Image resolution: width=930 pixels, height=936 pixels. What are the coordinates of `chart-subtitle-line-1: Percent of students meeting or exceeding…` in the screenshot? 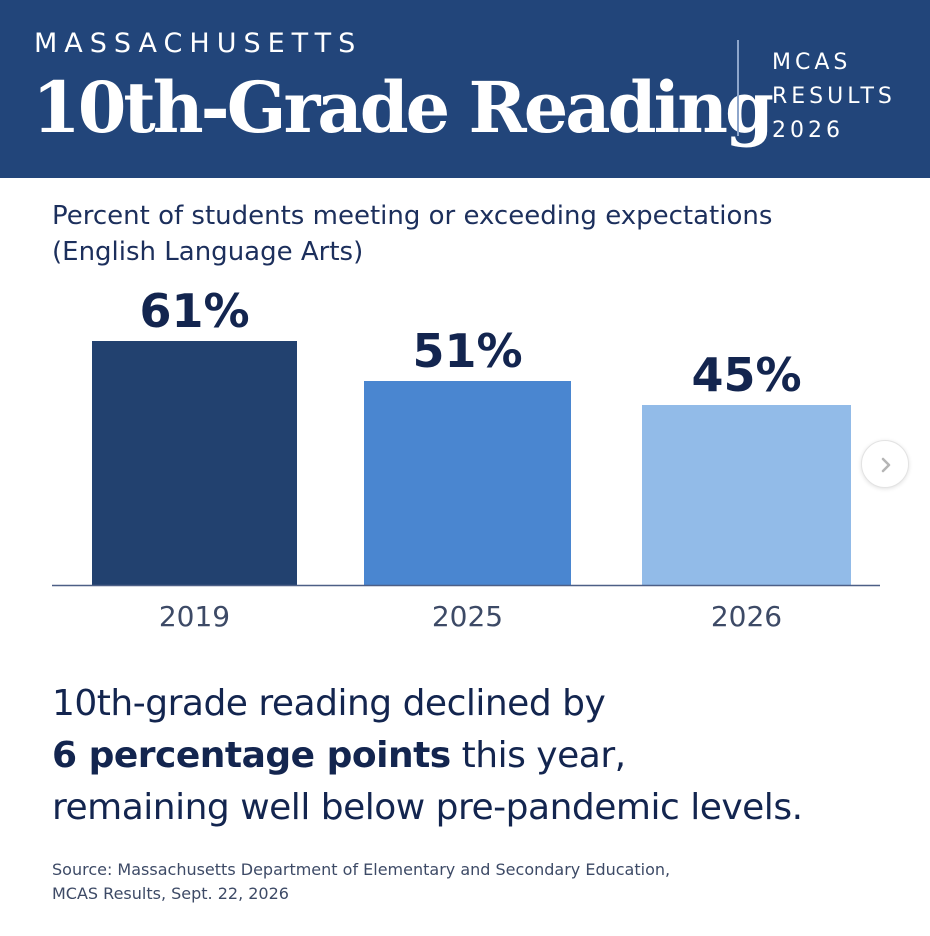 It's located at (412, 216).